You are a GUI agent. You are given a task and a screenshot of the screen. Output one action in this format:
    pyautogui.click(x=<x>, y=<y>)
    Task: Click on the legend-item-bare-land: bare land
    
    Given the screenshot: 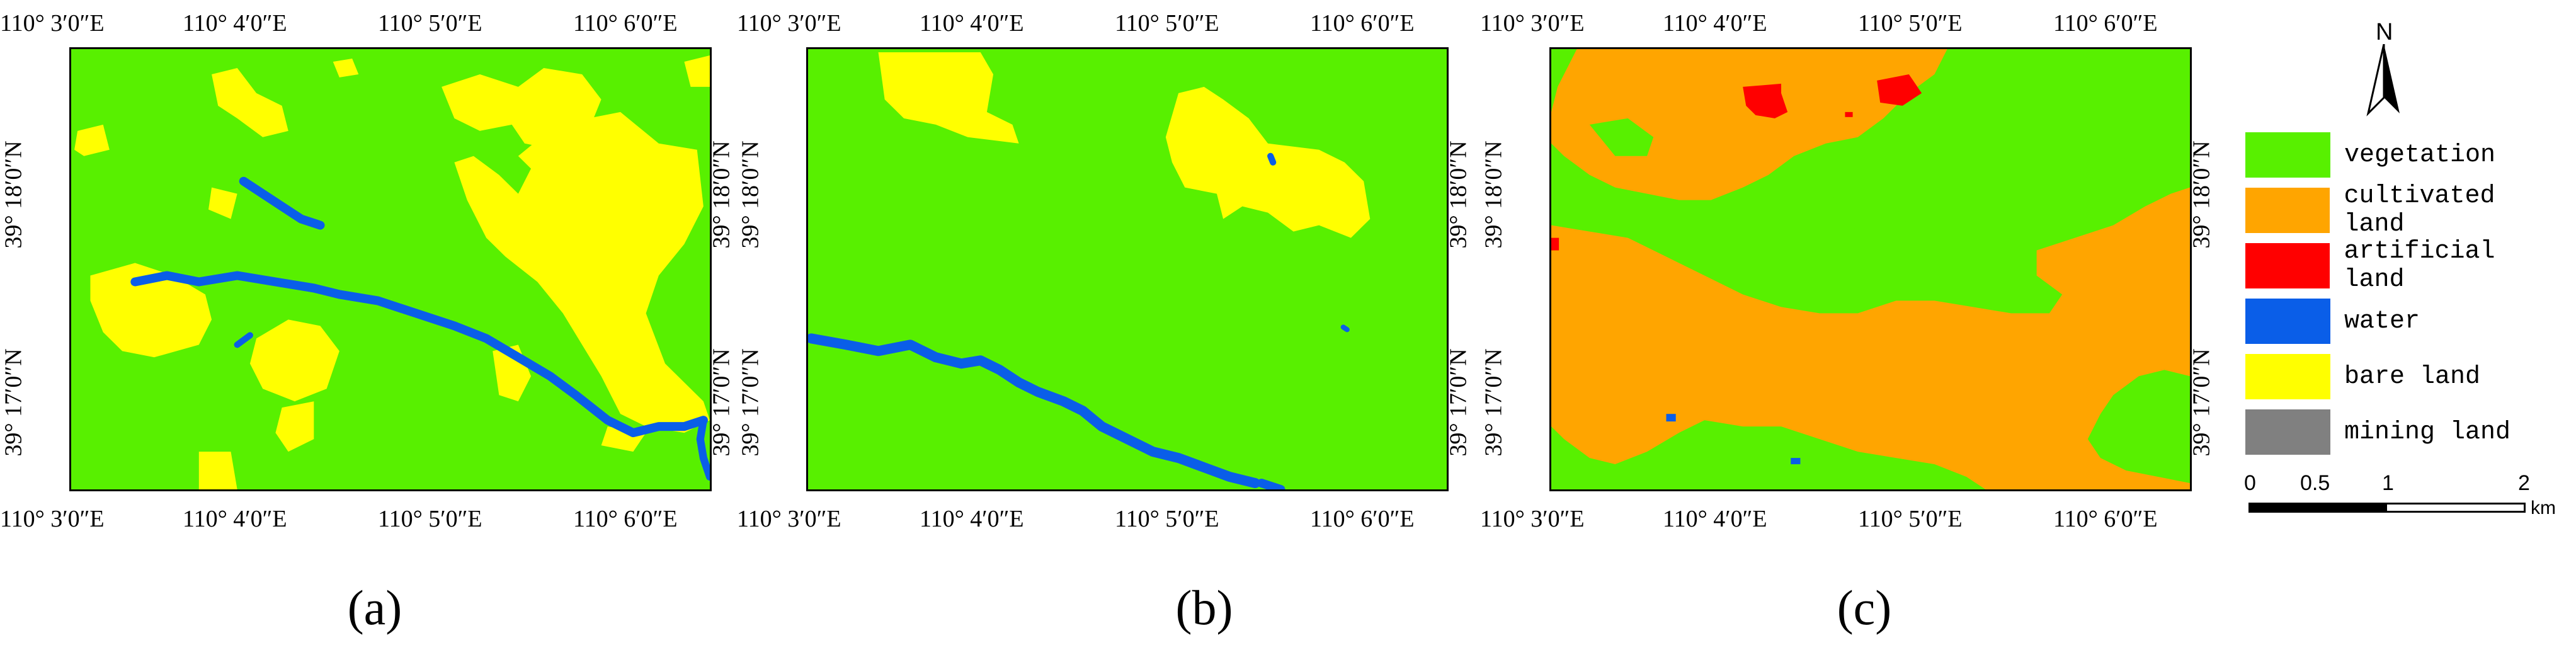 What is the action you would take?
    pyautogui.click(x=2362, y=377)
    